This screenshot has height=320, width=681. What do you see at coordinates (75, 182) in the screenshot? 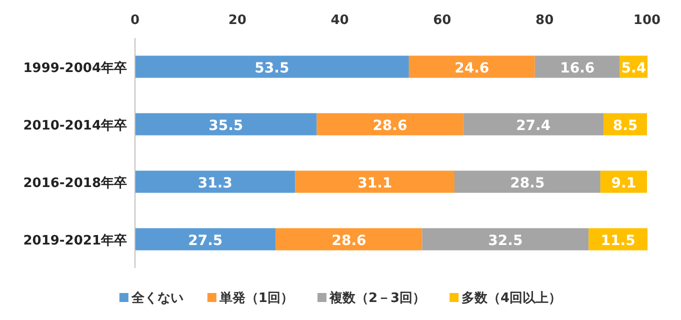
I see `y-tick-label: 2016-2018年卒` at bounding box center [75, 182].